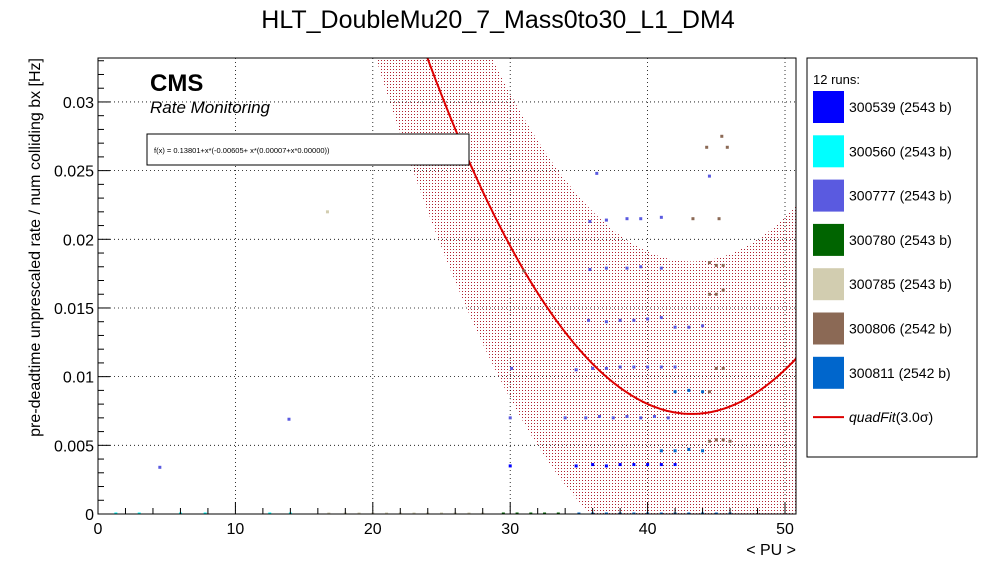  What do you see at coordinates (78, 103) in the screenshot?
I see `y-tick-label-6: 0.03` at bounding box center [78, 103].